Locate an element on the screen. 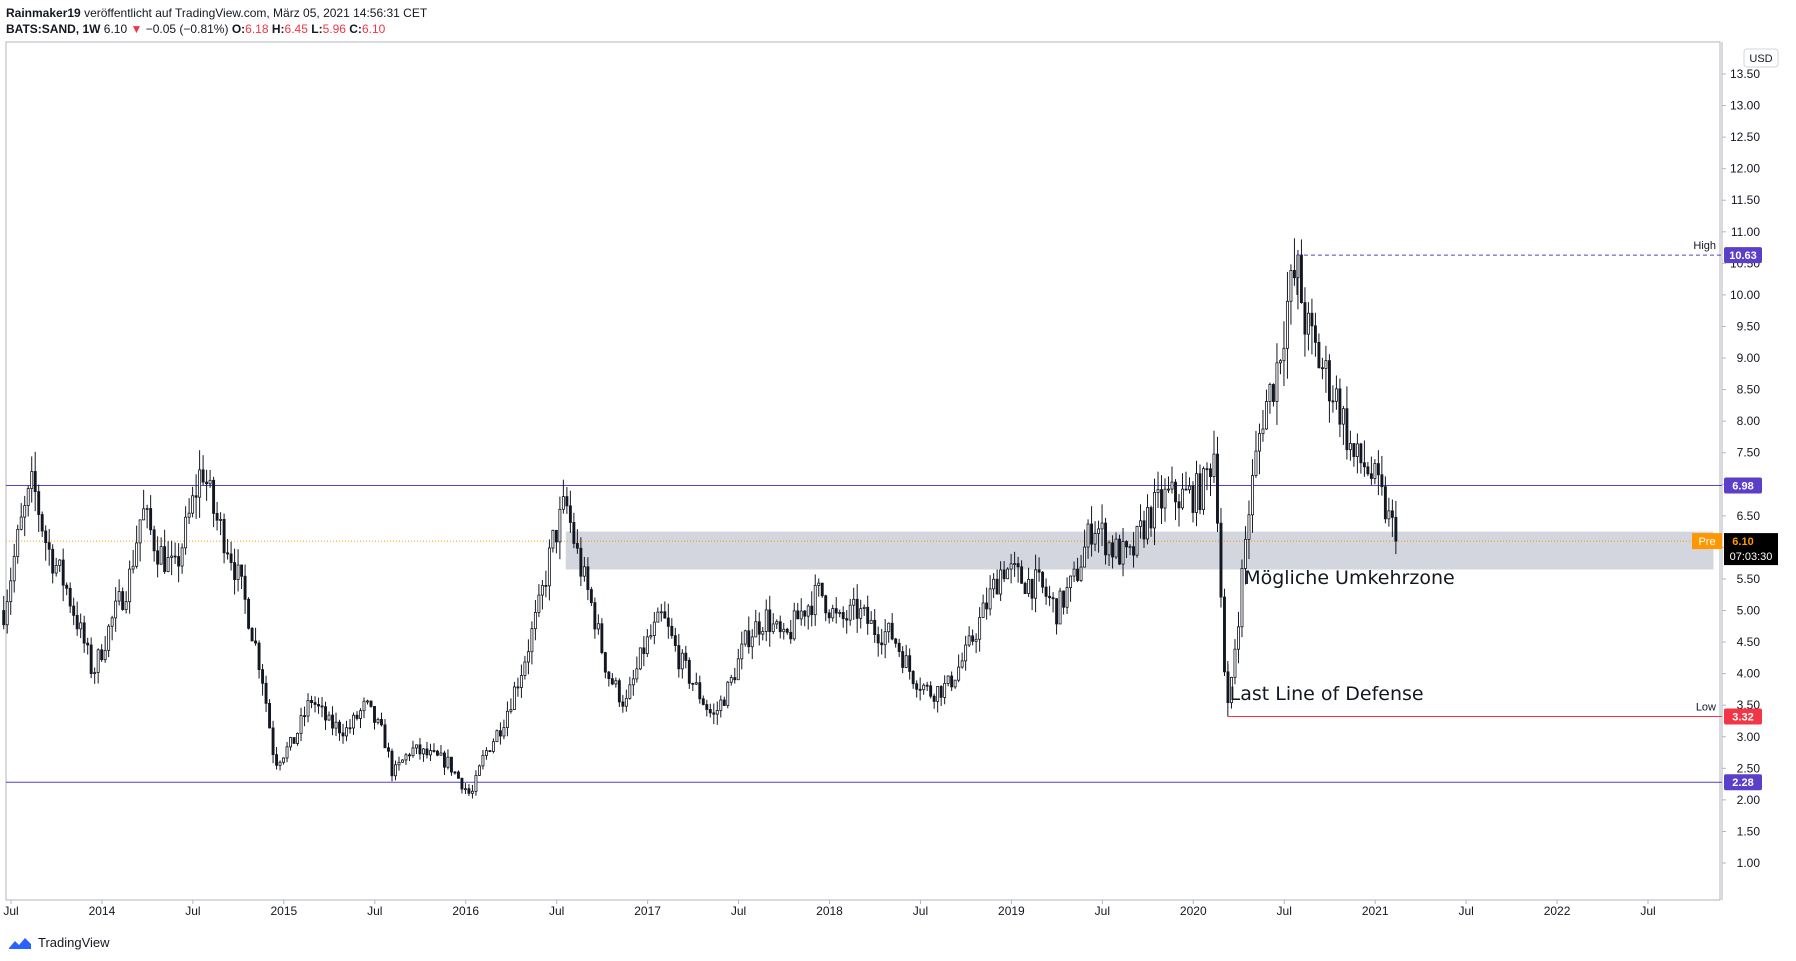 This screenshot has width=1796, height=961. low-text: Low is located at coordinates (1706, 708).